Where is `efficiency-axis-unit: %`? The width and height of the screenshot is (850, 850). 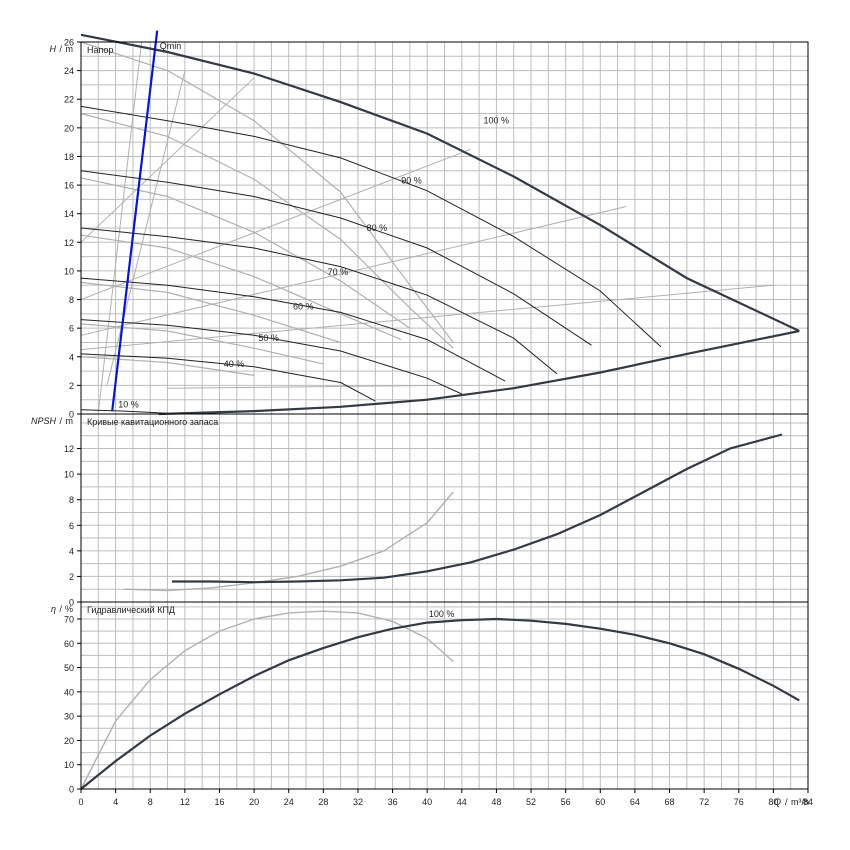 efficiency-axis-unit: % is located at coordinates (69, 609).